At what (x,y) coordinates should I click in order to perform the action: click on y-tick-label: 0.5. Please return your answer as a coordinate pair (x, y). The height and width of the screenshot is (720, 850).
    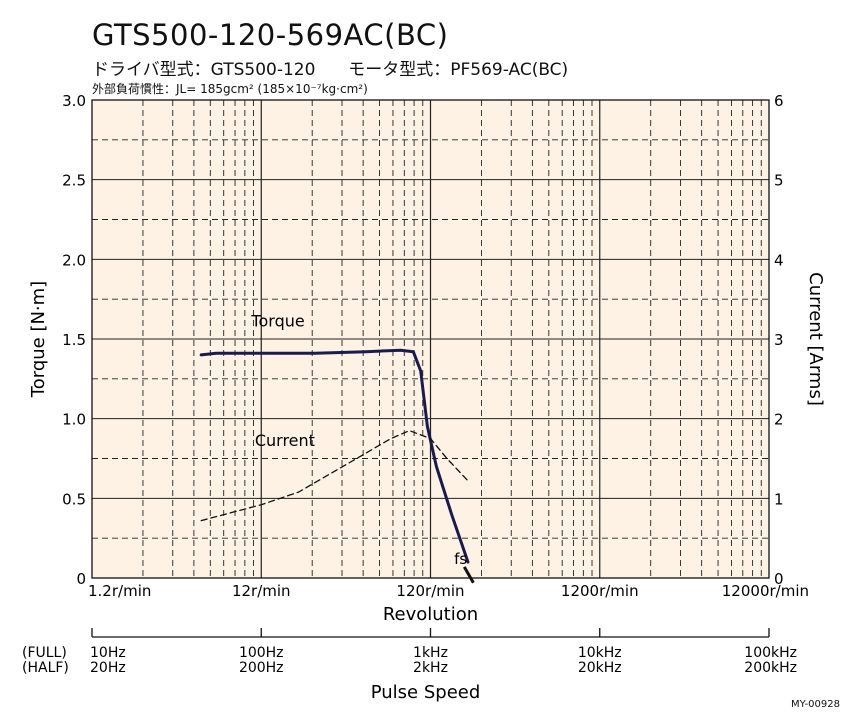
    Looking at the image, I should click on (74, 499).